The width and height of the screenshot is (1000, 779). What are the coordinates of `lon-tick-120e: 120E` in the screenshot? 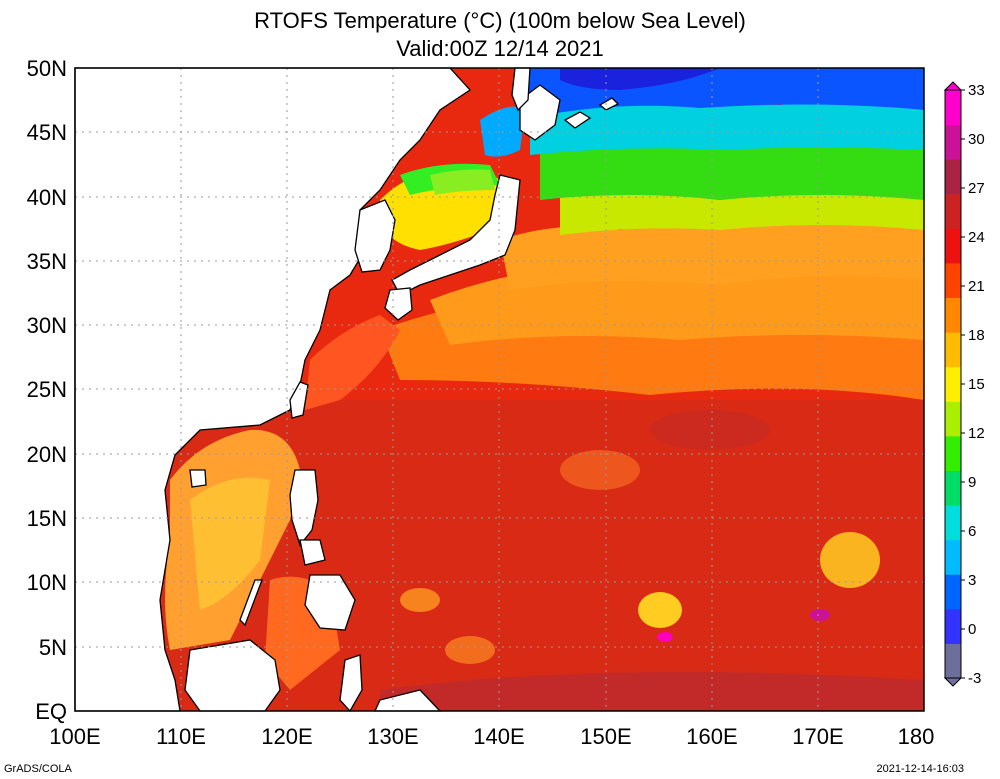 It's located at (286, 736).